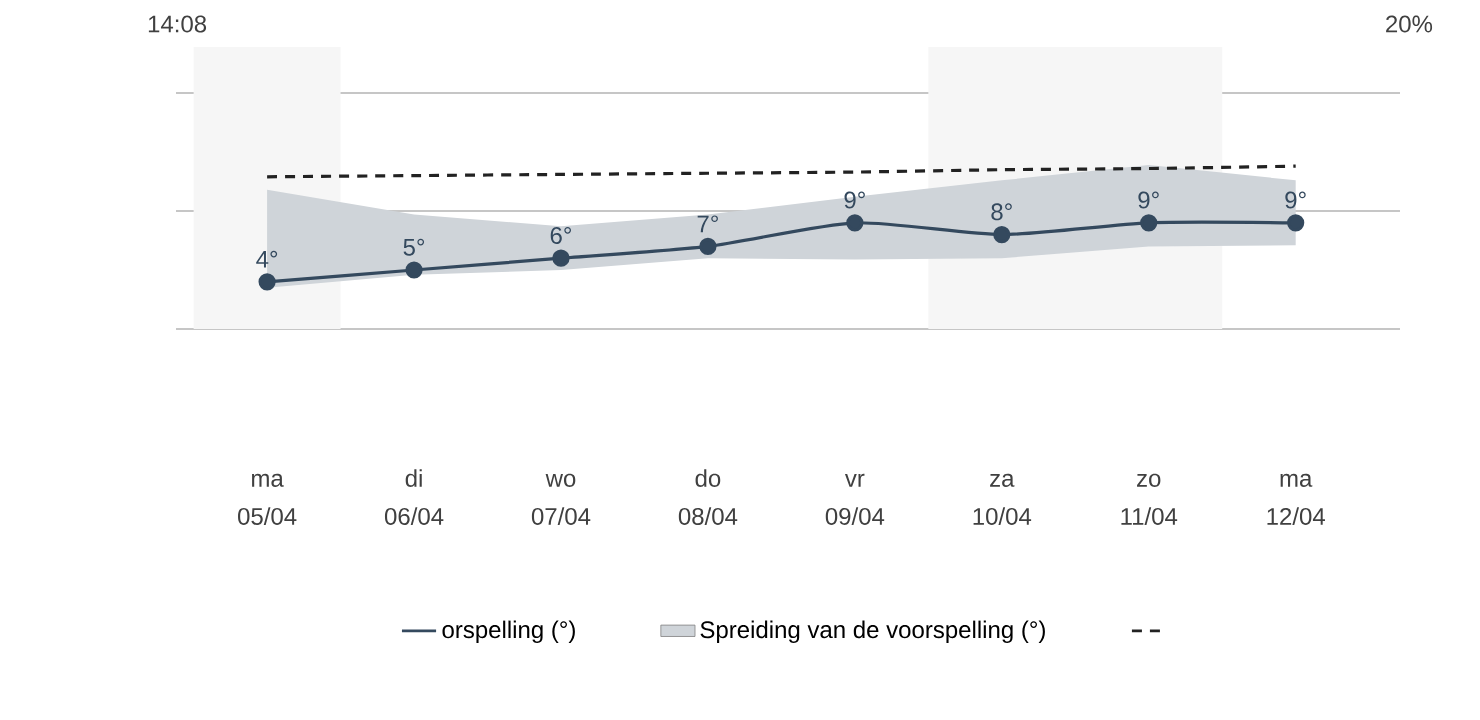 This screenshot has width=1480, height=720. I want to click on x-tick-label: ma 12/04, so click(1296, 499).